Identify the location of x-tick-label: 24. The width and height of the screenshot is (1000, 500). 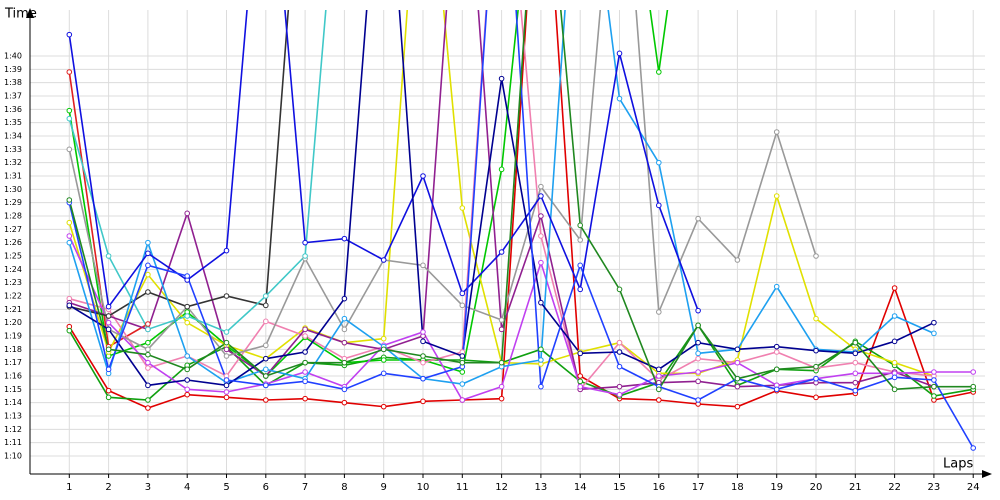
(973, 487).